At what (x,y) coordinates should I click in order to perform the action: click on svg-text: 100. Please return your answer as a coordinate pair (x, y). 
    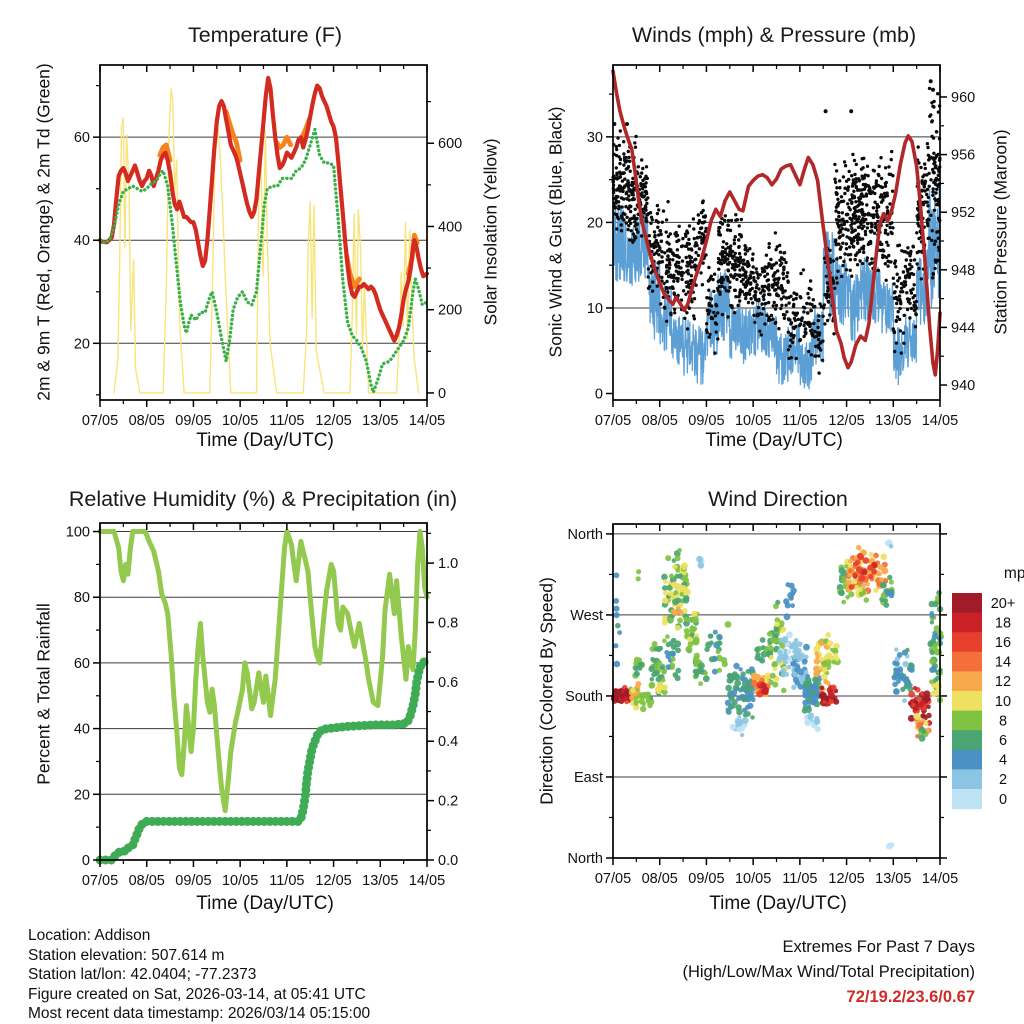
    Looking at the image, I should click on (78, 533).